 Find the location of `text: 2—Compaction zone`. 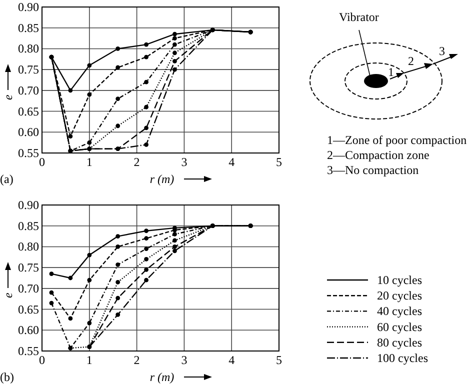

text: 2—Compaction zone is located at coordinates (378, 155).